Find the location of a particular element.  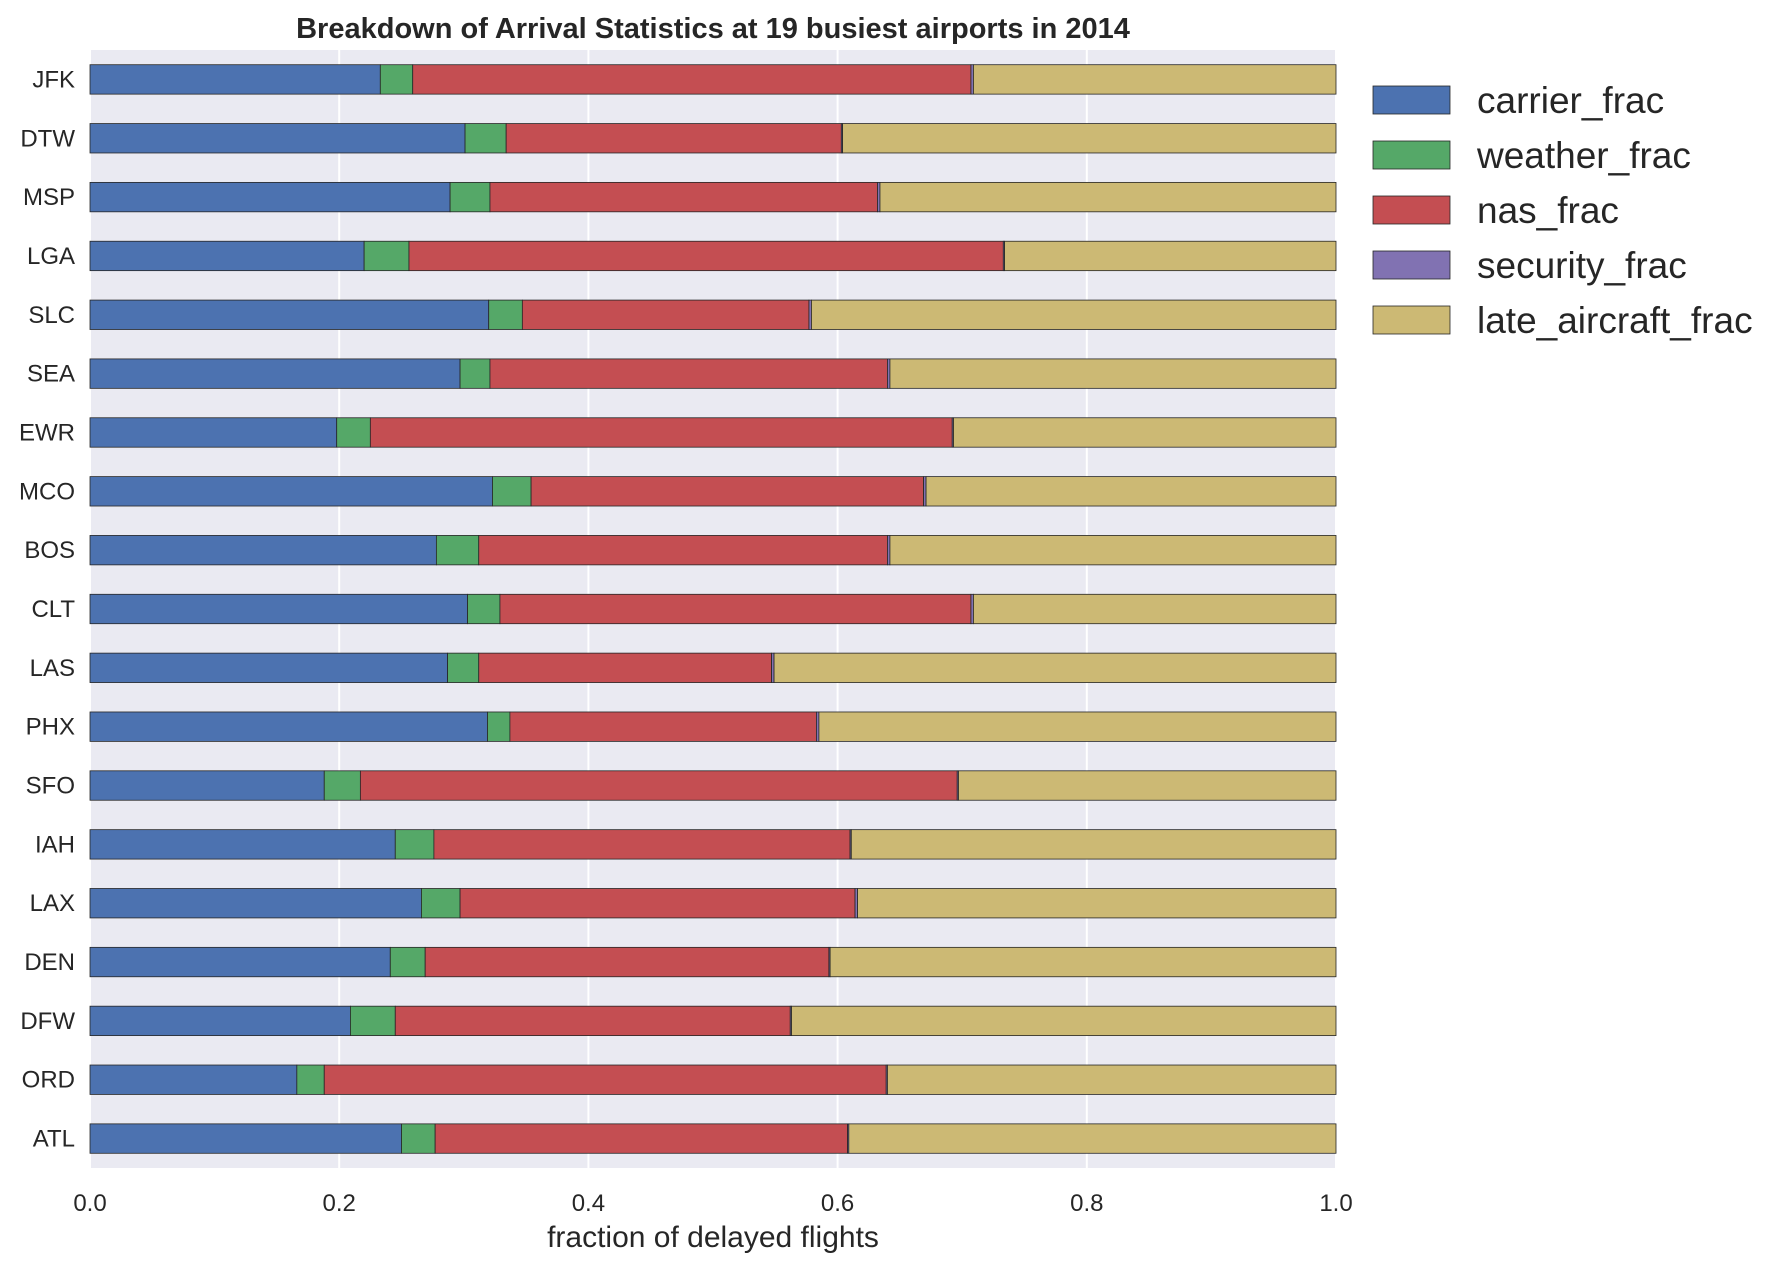

bar-weather_frac-slc is located at coordinates (505, 314).